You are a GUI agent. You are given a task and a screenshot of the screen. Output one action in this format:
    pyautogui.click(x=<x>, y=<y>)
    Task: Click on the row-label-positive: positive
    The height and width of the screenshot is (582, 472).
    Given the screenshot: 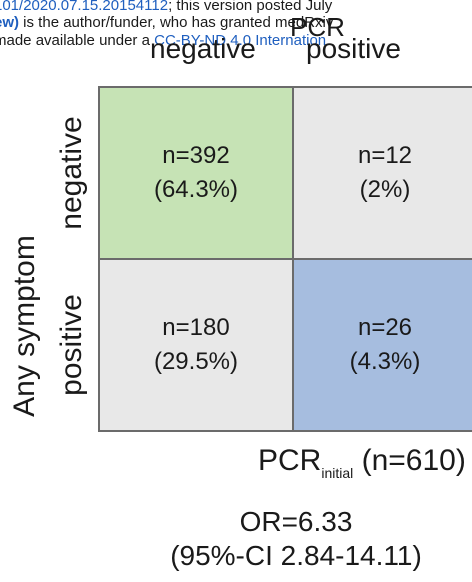 What is the action you would take?
    pyautogui.click(x=72, y=345)
    